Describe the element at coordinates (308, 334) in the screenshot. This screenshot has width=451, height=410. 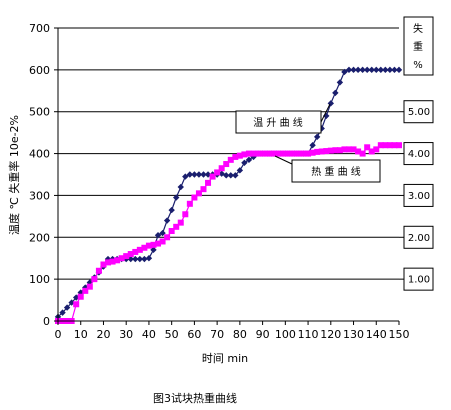
I see `x-tick-label: 110` at that location.